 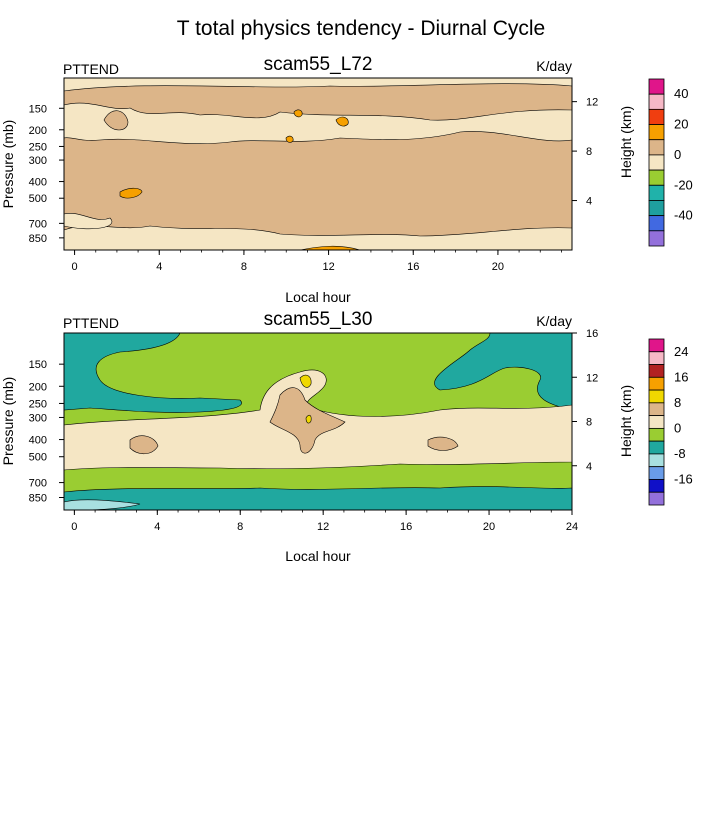 What do you see at coordinates (572, 527) in the screenshot?
I see `x-tick-label: 24` at bounding box center [572, 527].